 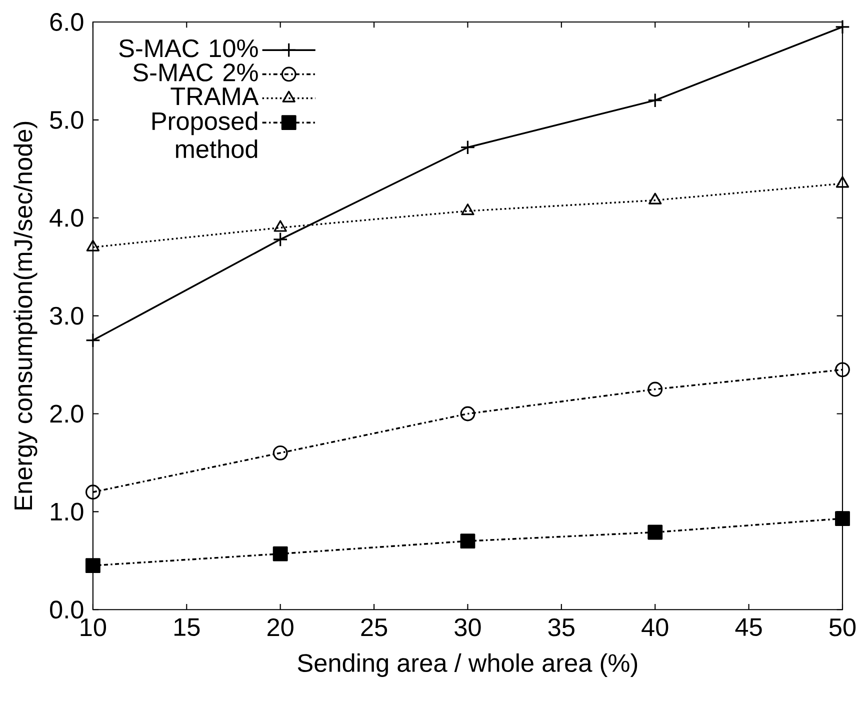 What do you see at coordinates (67, 511) in the screenshot?
I see `y-tick-label: 1.0` at bounding box center [67, 511].